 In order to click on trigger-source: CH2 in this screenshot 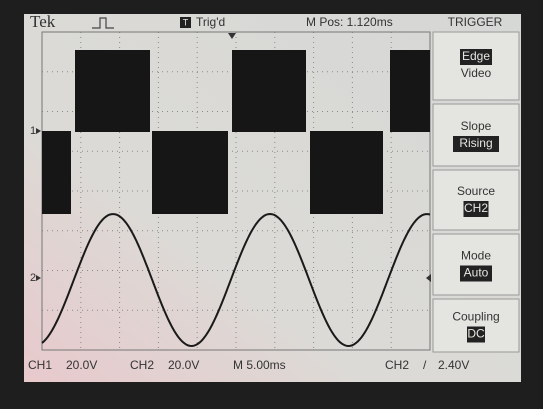, I will do `click(397, 365)`.